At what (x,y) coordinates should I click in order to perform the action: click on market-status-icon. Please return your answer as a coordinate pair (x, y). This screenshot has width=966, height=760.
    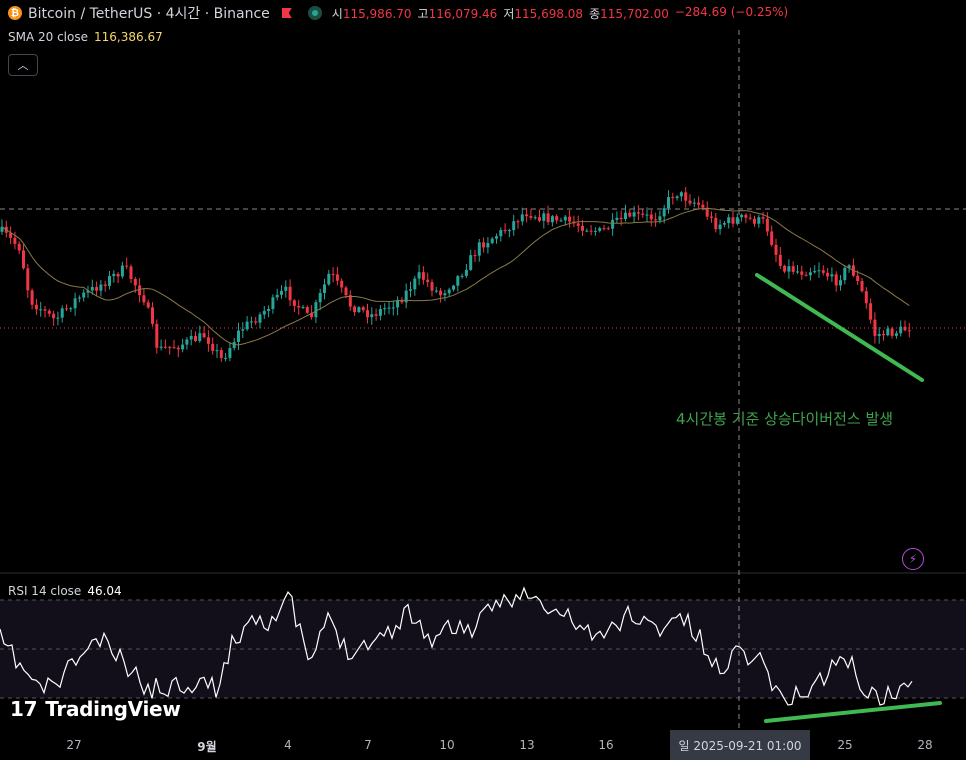
    Looking at the image, I should click on (314, 13).